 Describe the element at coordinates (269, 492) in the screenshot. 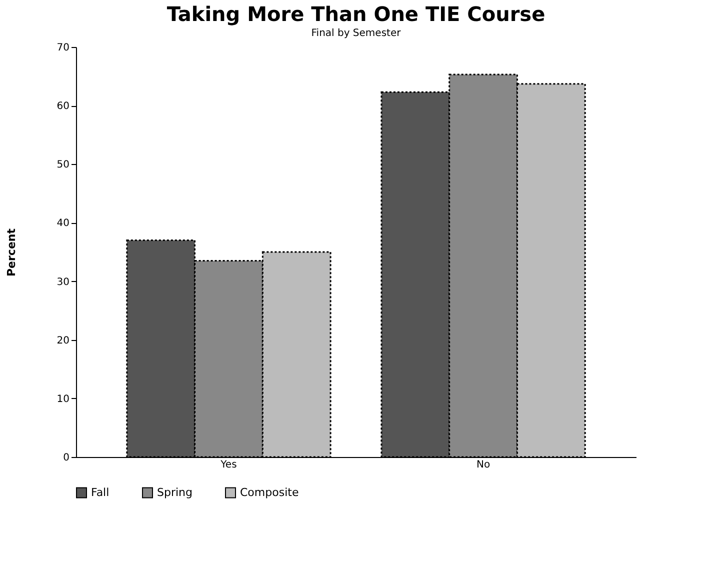

I see `legend-label: Composite` at that location.